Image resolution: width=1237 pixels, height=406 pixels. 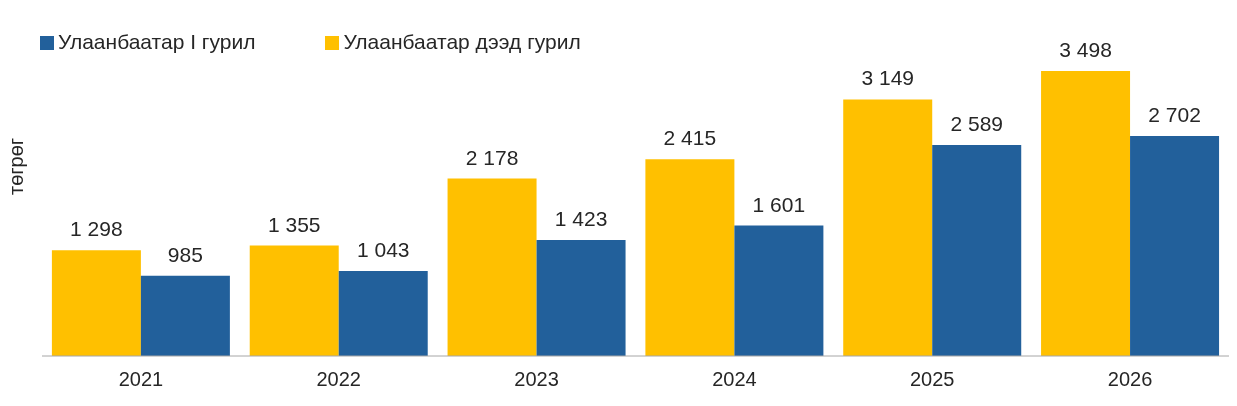 I want to click on x-tick-label: 2022, so click(x=338, y=379).